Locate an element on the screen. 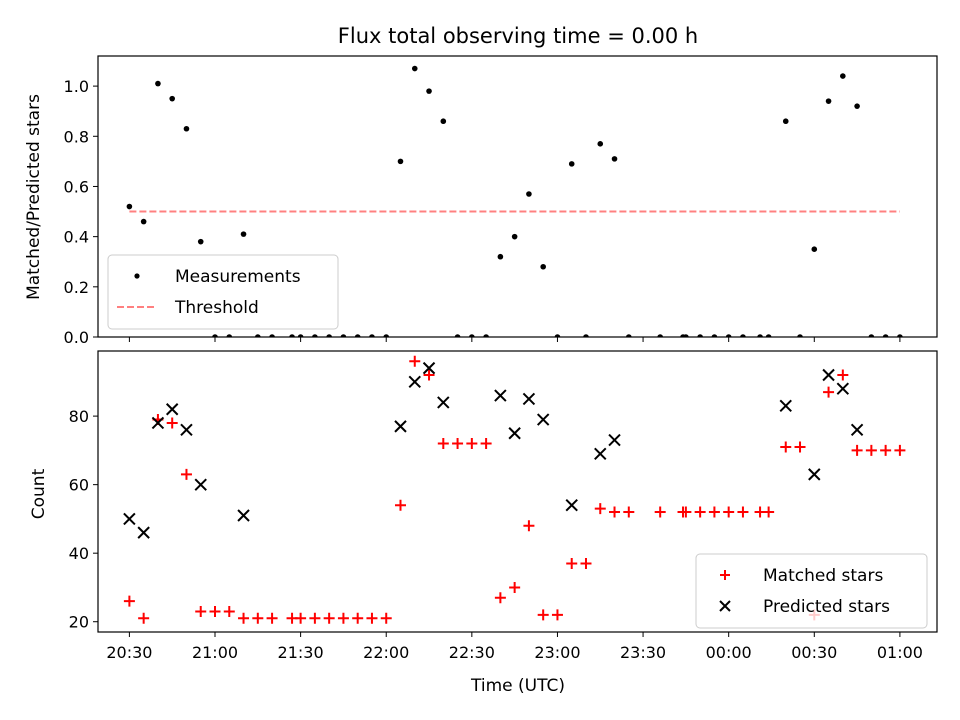 The image size is (960, 720). legend-label: Threshold is located at coordinates (216, 308).